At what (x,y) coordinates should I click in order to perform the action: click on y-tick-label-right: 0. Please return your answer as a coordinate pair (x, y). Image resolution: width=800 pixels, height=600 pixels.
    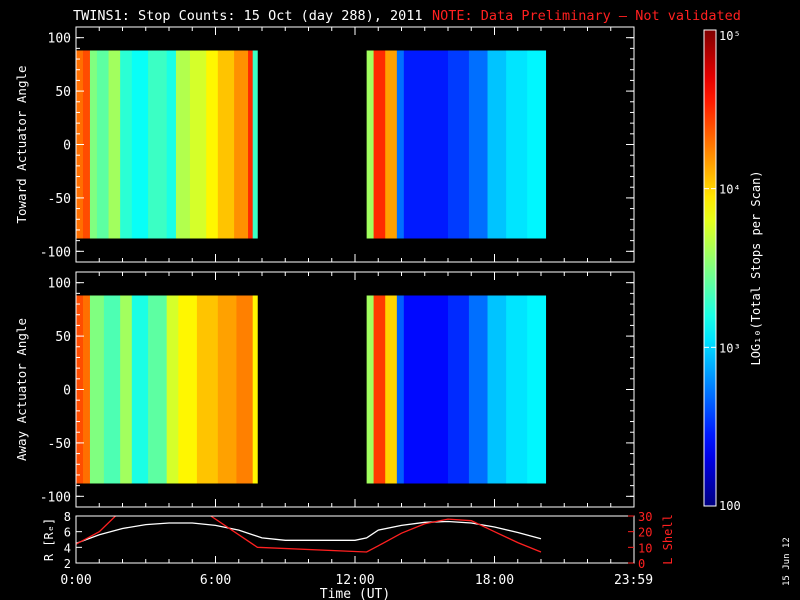
    Looking at the image, I should click on (641, 564).